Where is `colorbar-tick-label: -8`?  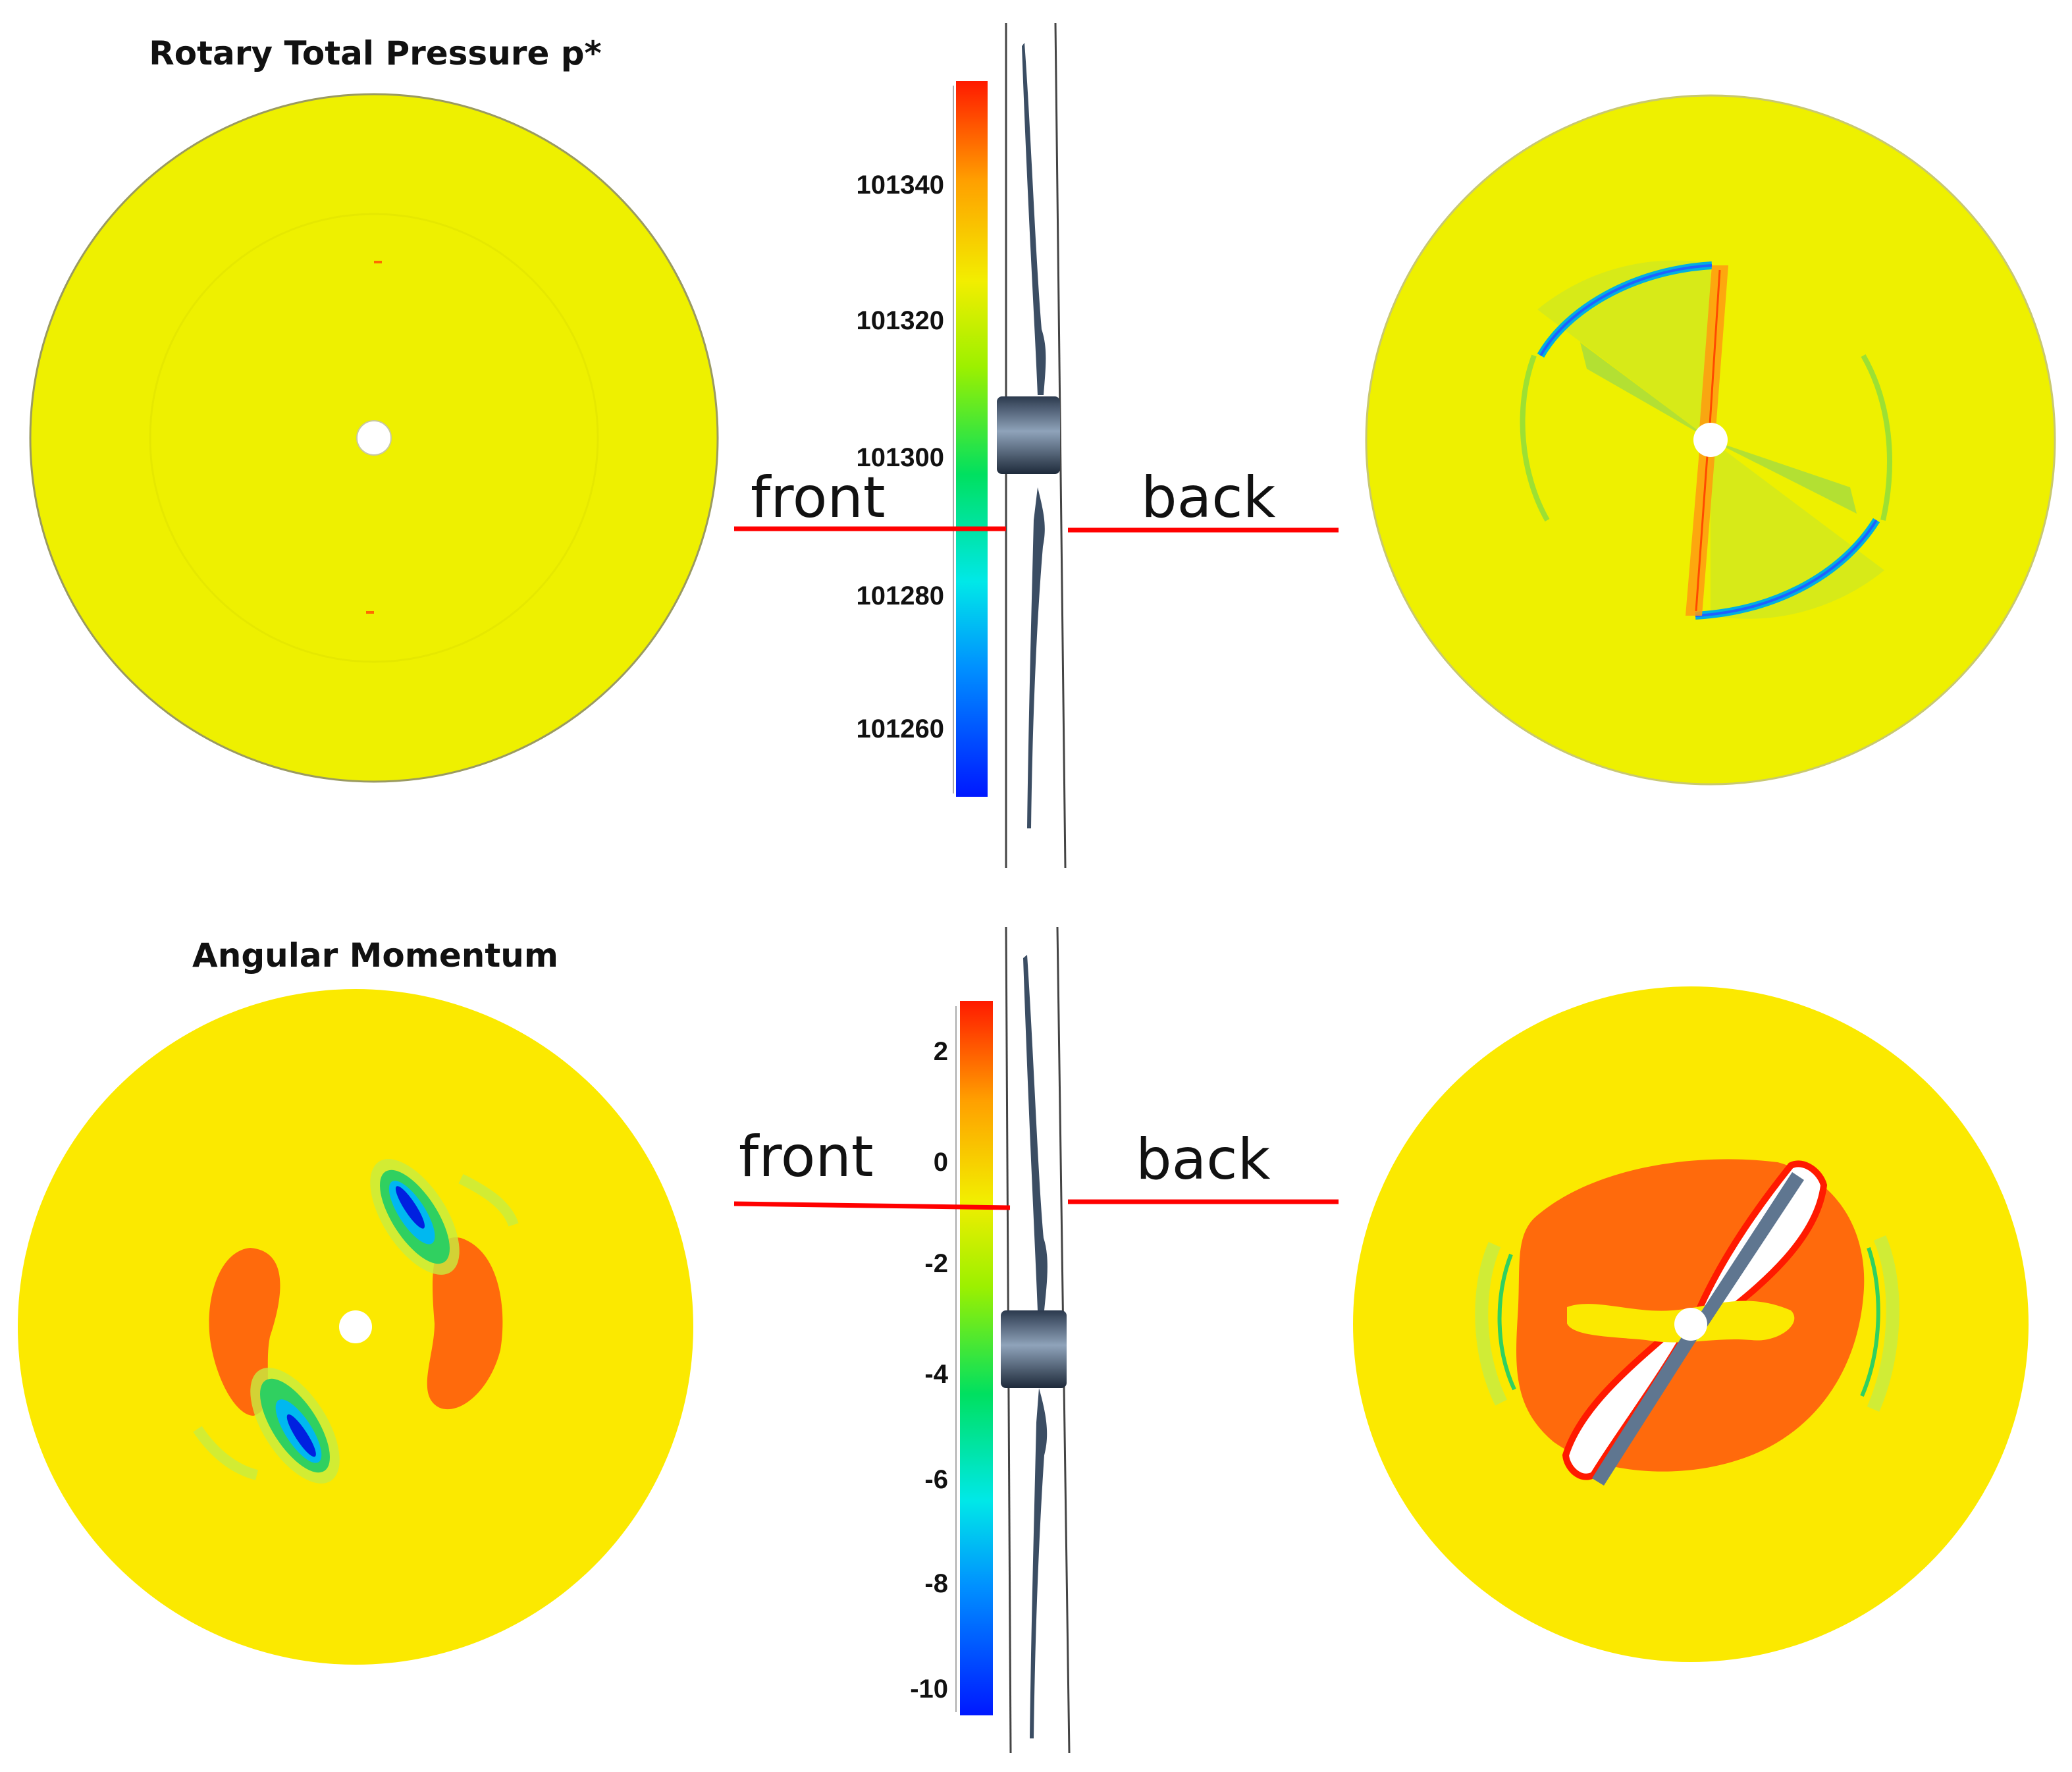
colorbar-tick-label: -8 is located at coordinates (936, 1583).